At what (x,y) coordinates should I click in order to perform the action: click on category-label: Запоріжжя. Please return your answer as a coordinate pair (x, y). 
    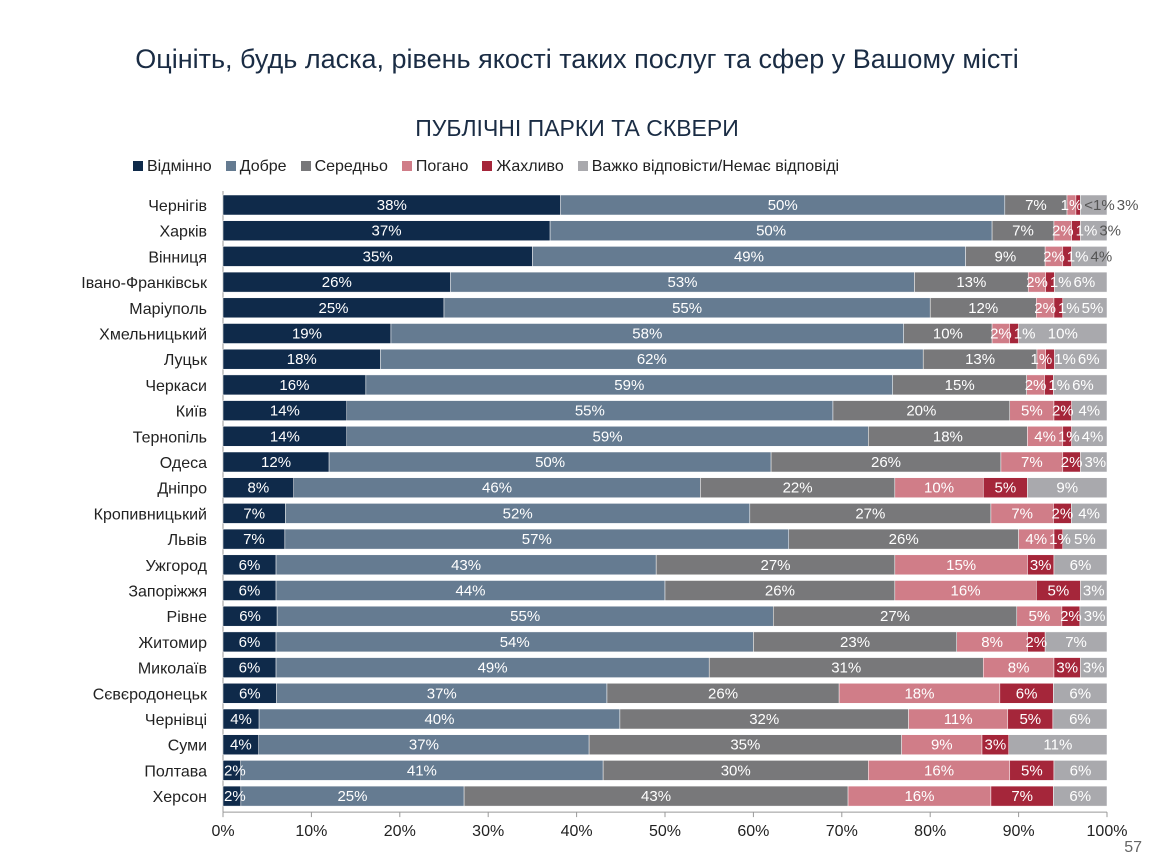
    Looking at the image, I should click on (167, 592).